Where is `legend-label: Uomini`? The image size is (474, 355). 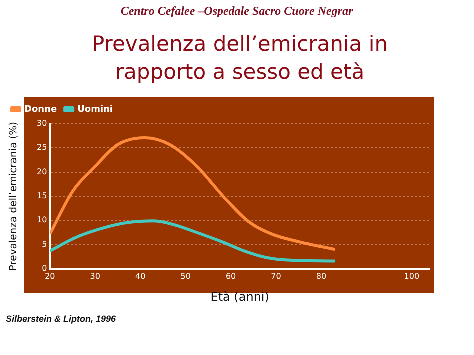
legend-label: Uomini is located at coordinates (96, 109).